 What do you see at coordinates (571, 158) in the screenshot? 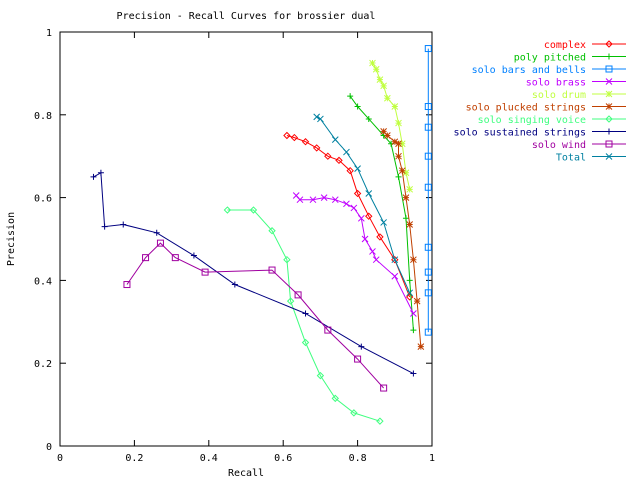
I see `legend-label: Total` at bounding box center [571, 158].